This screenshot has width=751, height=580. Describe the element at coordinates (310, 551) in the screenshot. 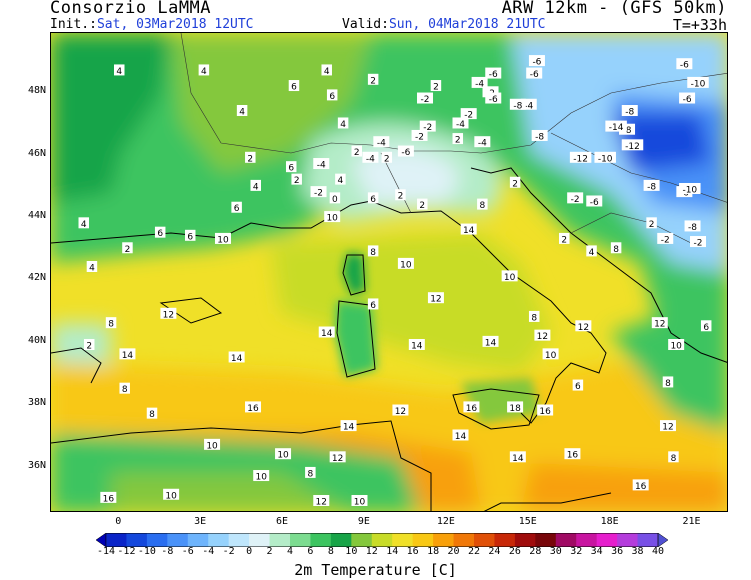

I see `colorbar-tick-label: 6` at that location.